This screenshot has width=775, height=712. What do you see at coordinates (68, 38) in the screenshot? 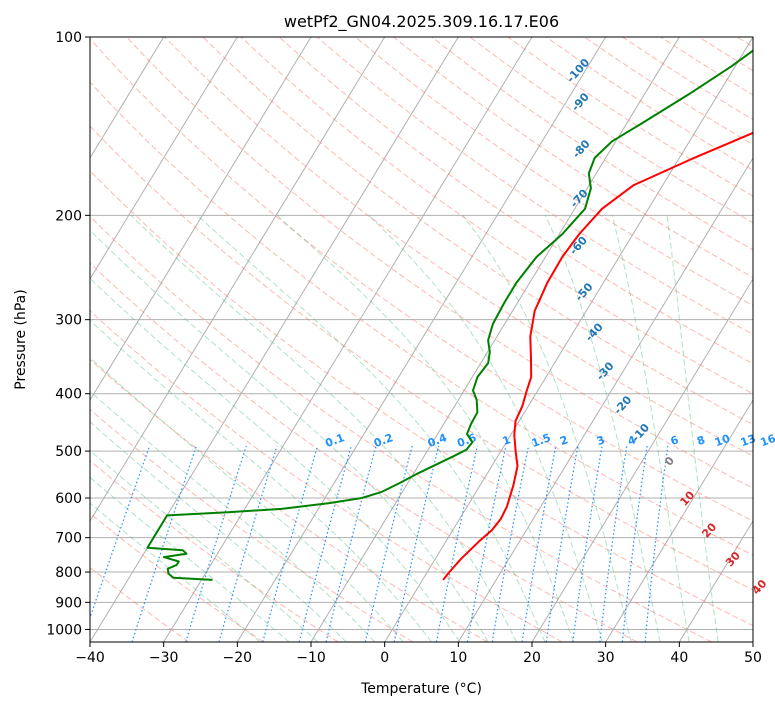
I see `y-tick-label: 100` at bounding box center [68, 38].